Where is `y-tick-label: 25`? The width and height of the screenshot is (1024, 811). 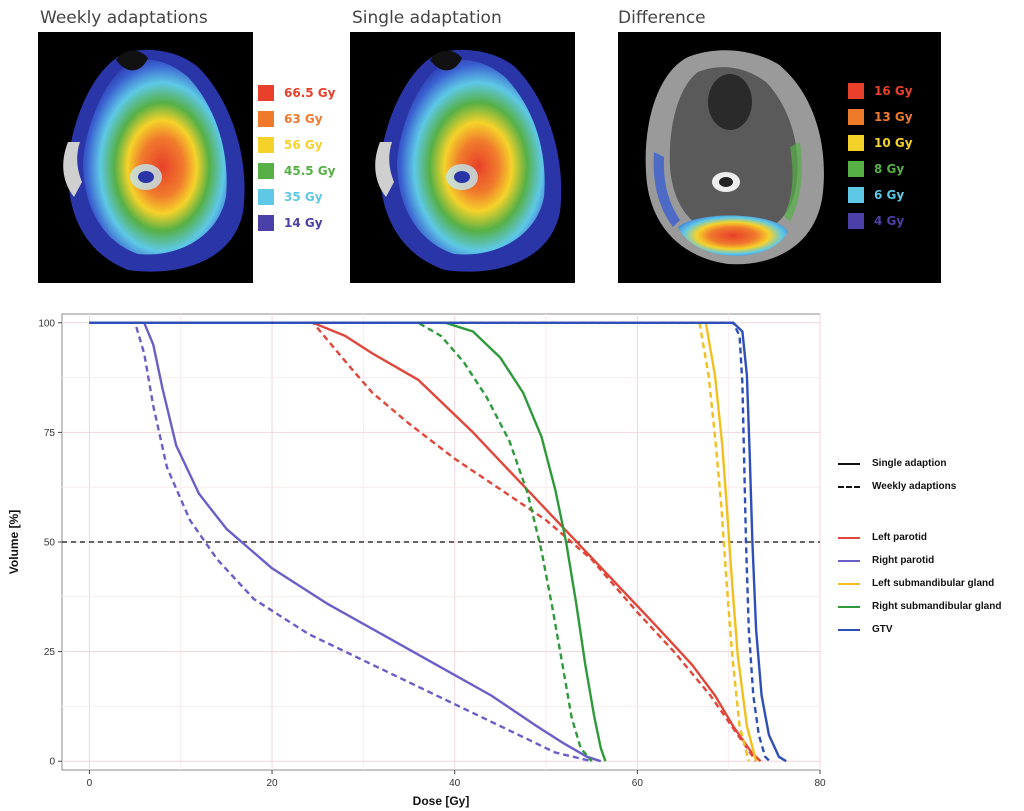
y-tick-label: 25 is located at coordinates (50, 652).